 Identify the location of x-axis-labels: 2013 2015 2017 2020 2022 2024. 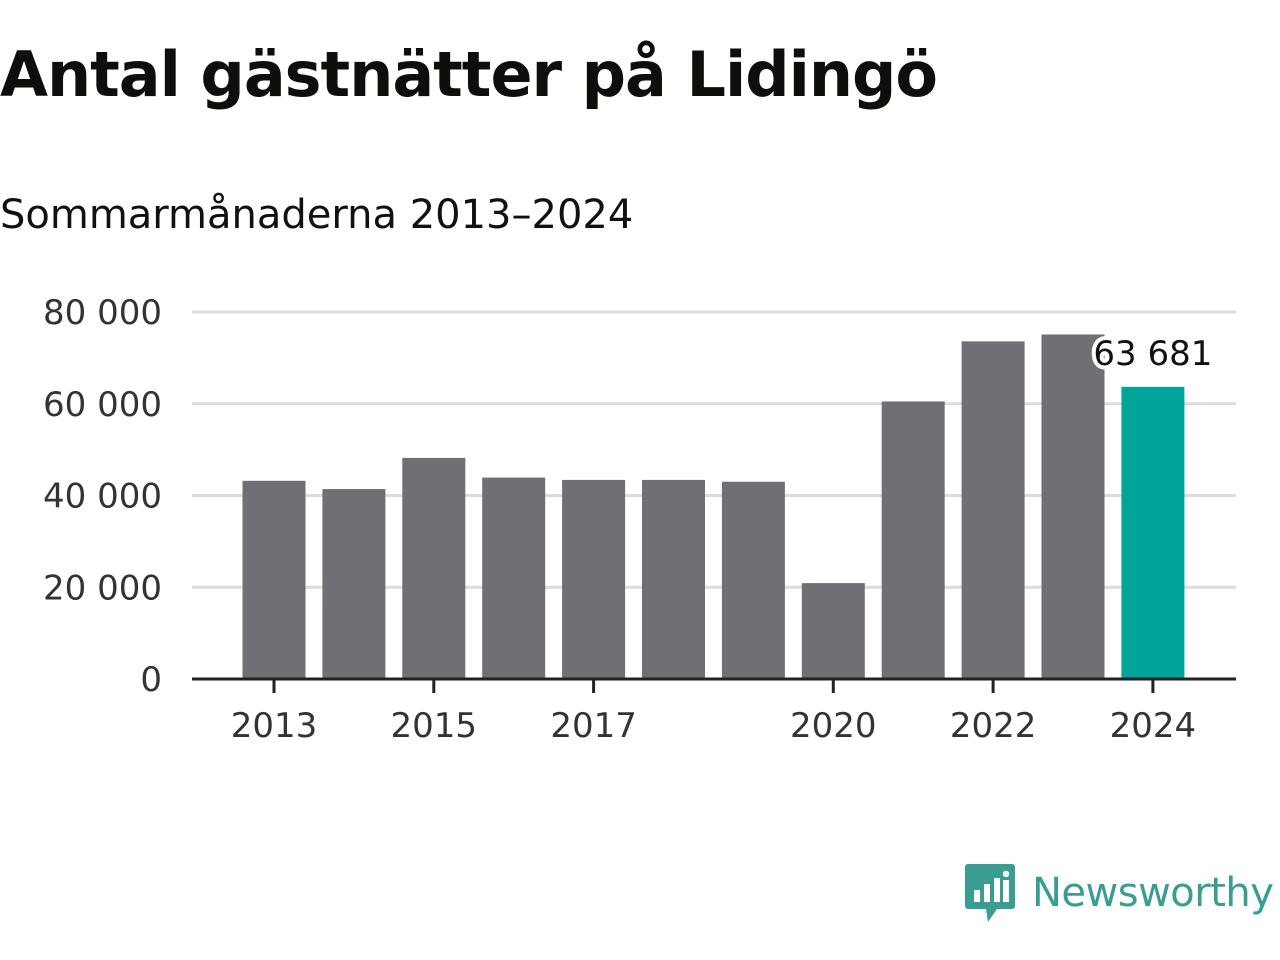
(713, 726).